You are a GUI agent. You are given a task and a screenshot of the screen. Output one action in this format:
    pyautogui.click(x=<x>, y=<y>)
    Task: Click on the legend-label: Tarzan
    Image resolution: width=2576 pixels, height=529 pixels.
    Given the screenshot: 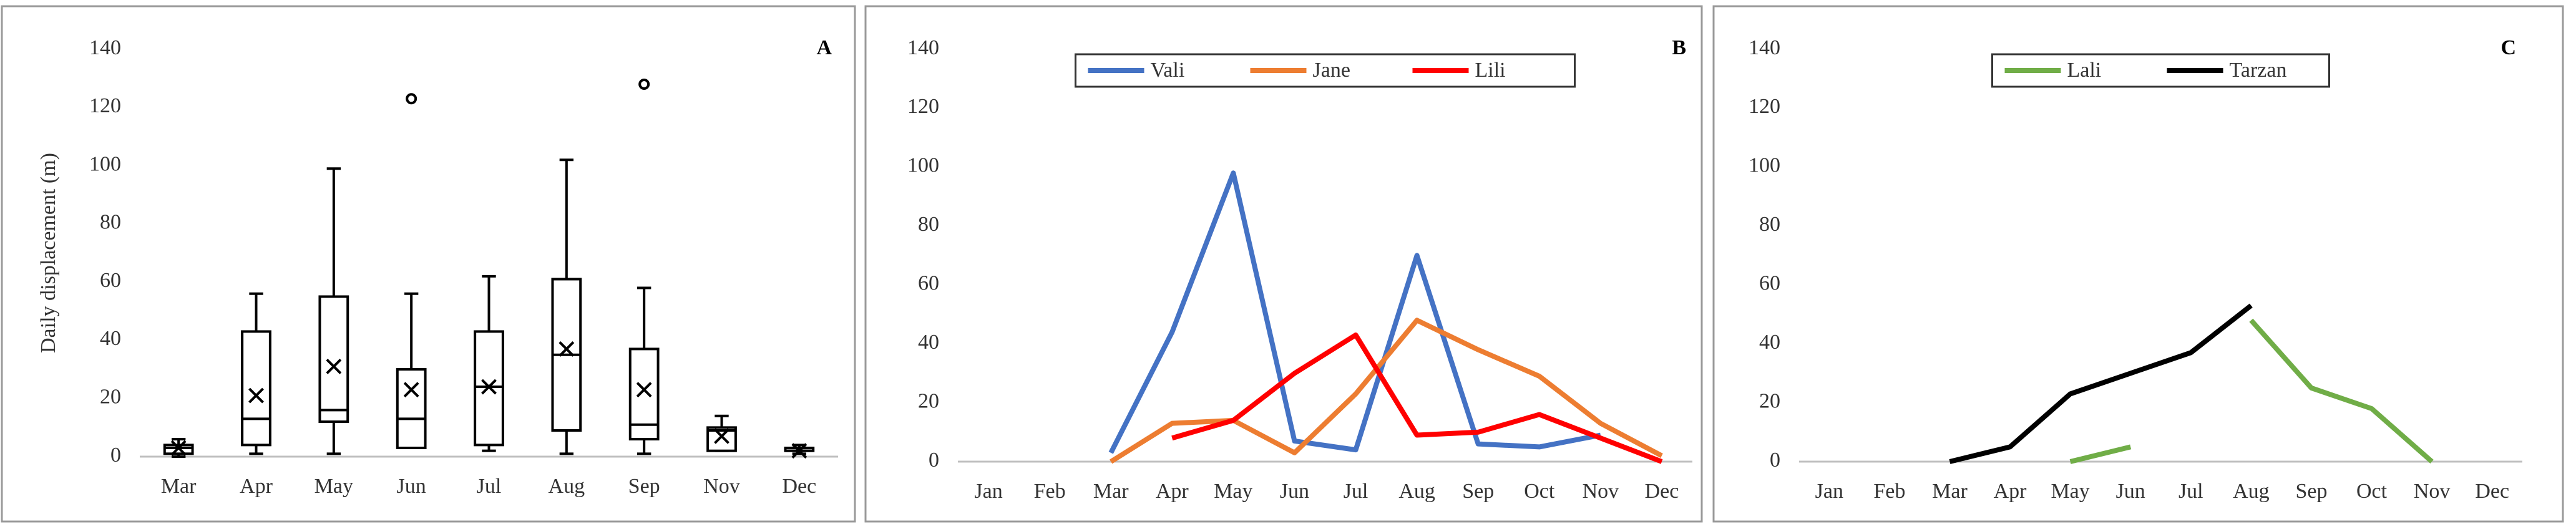 What is the action you would take?
    pyautogui.click(x=2258, y=70)
    